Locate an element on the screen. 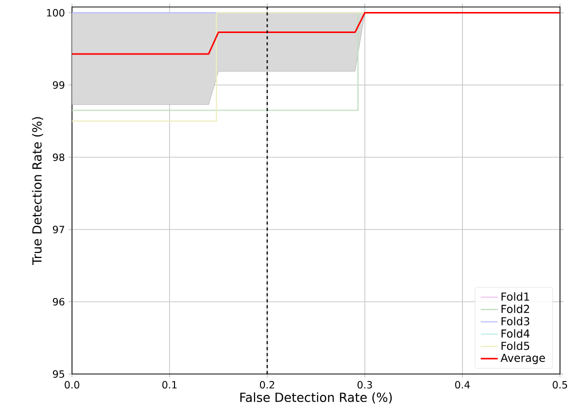  y-tick-label: 95 is located at coordinates (58, 374).